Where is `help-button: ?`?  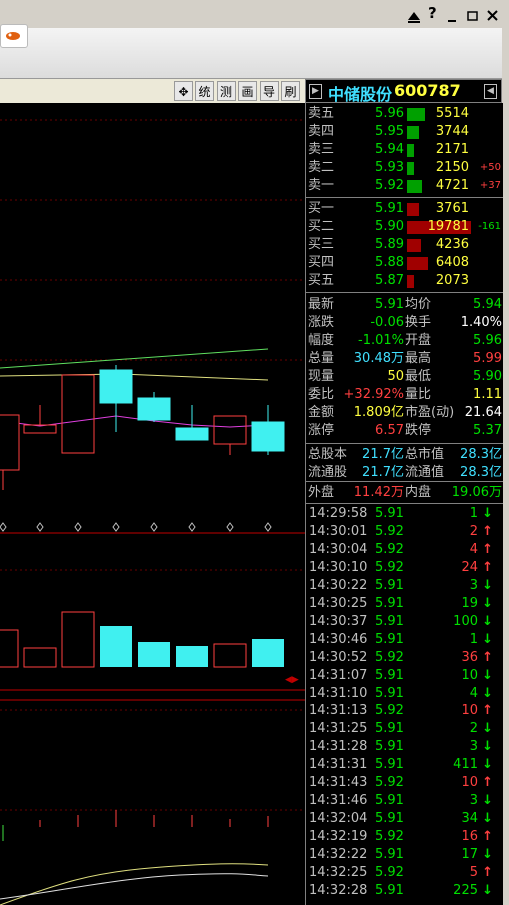 help-button: ? is located at coordinates (432, 13).